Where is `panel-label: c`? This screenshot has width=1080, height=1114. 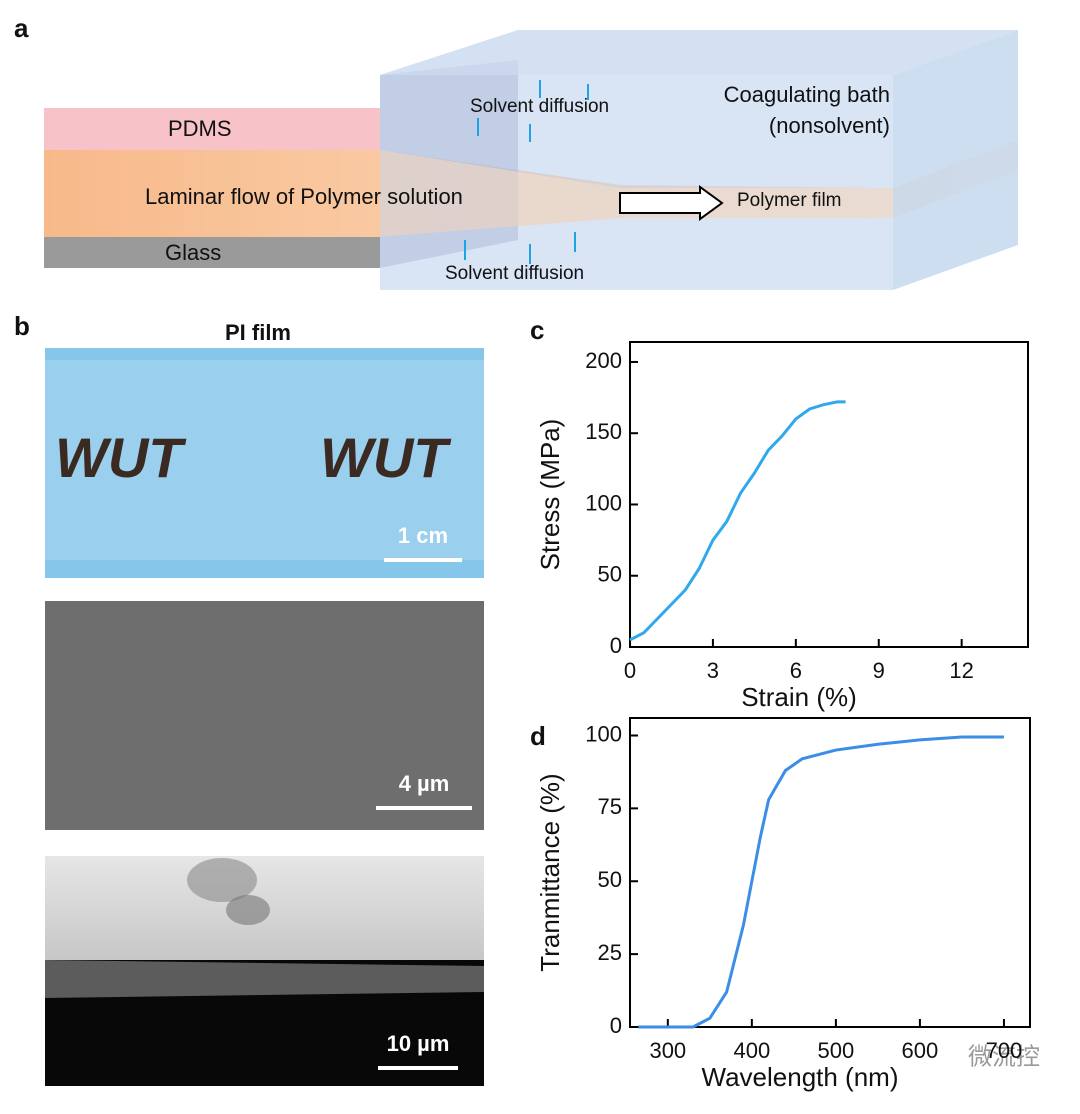 panel-label: c is located at coordinates (537, 330).